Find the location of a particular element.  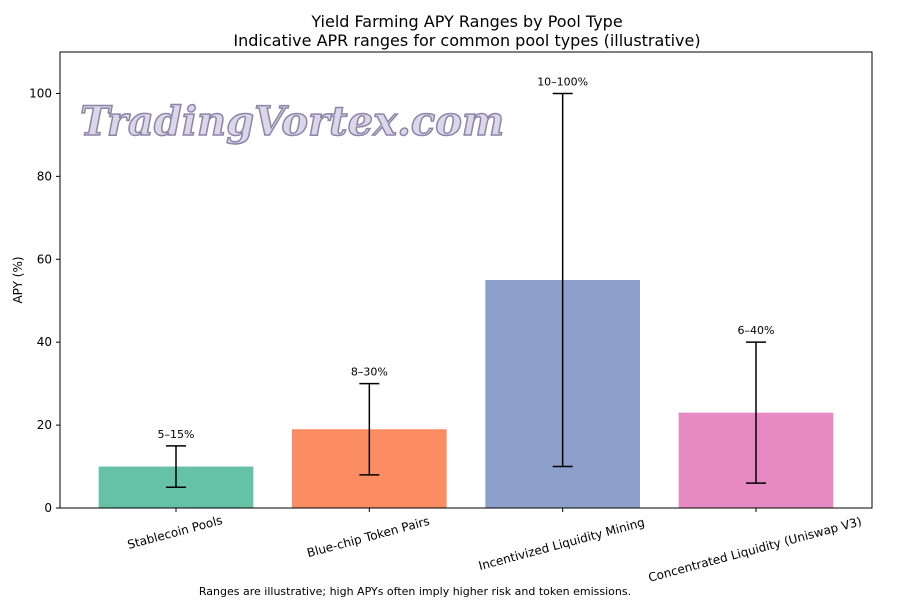

watermark-logo: TradingVortex.com is located at coordinates (292, 121).